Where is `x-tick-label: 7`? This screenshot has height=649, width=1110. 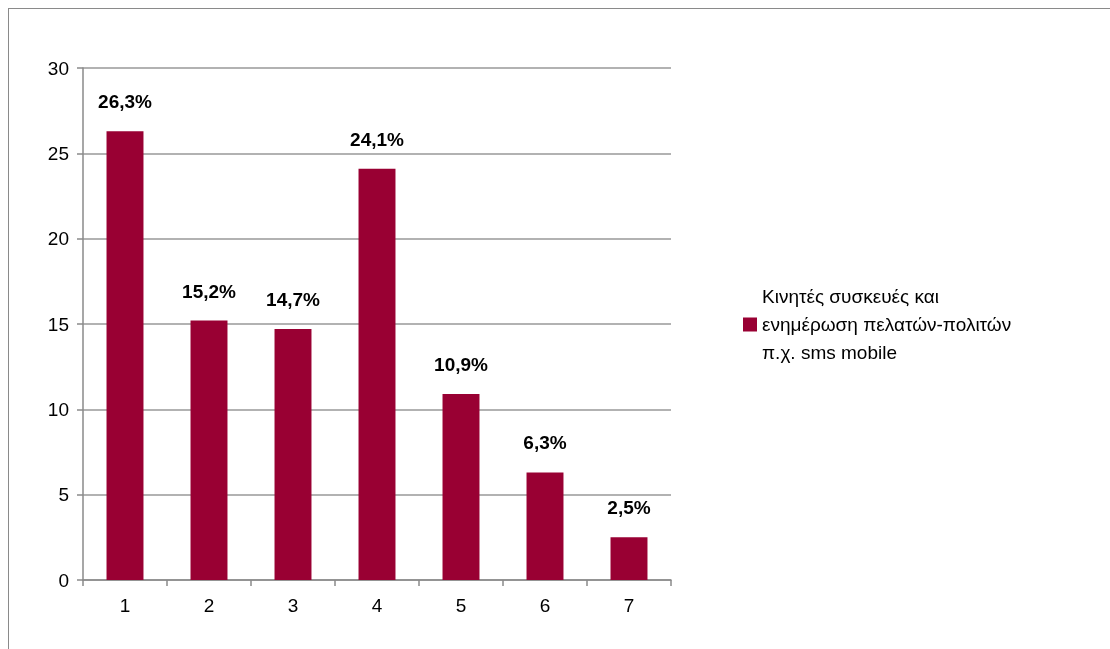 x-tick-label: 7 is located at coordinates (629, 605).